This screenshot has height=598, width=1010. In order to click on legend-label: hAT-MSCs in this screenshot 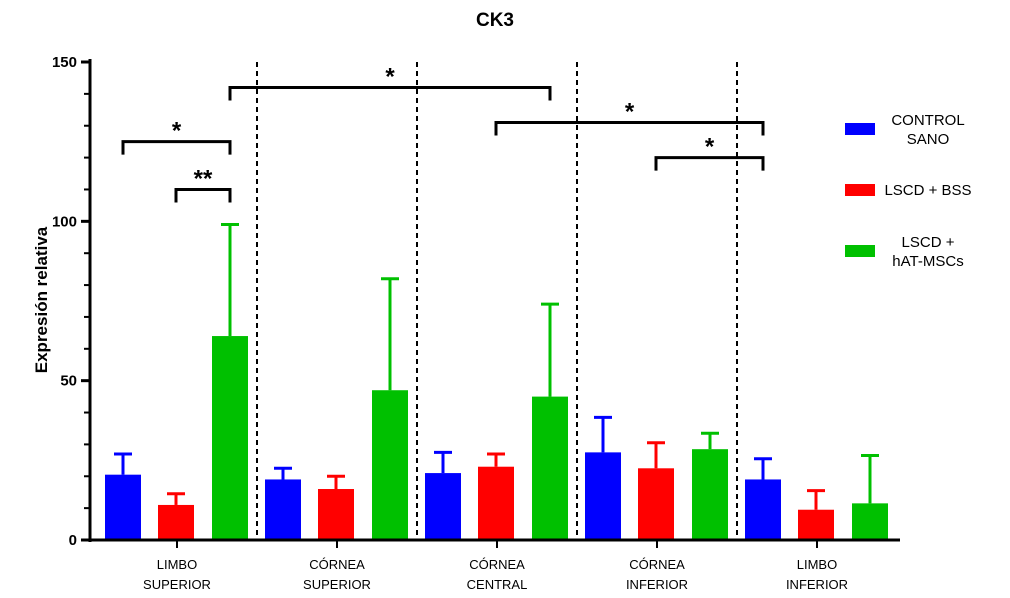, I will do `click(927, 261)`.